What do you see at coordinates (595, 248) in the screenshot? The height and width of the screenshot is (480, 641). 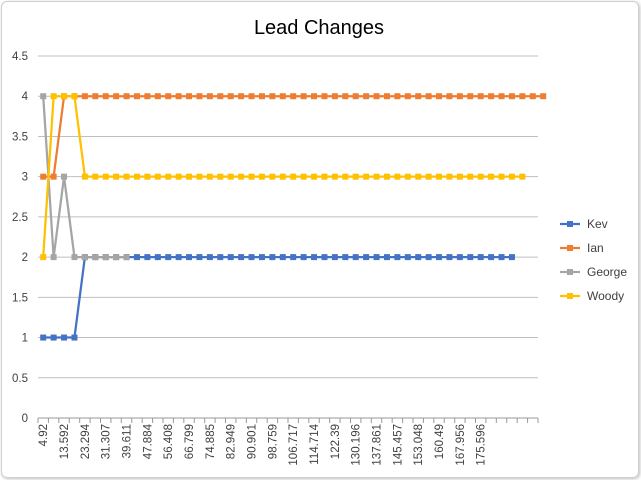 I see `legend-label: Ian` at bounding box center [595, 248].